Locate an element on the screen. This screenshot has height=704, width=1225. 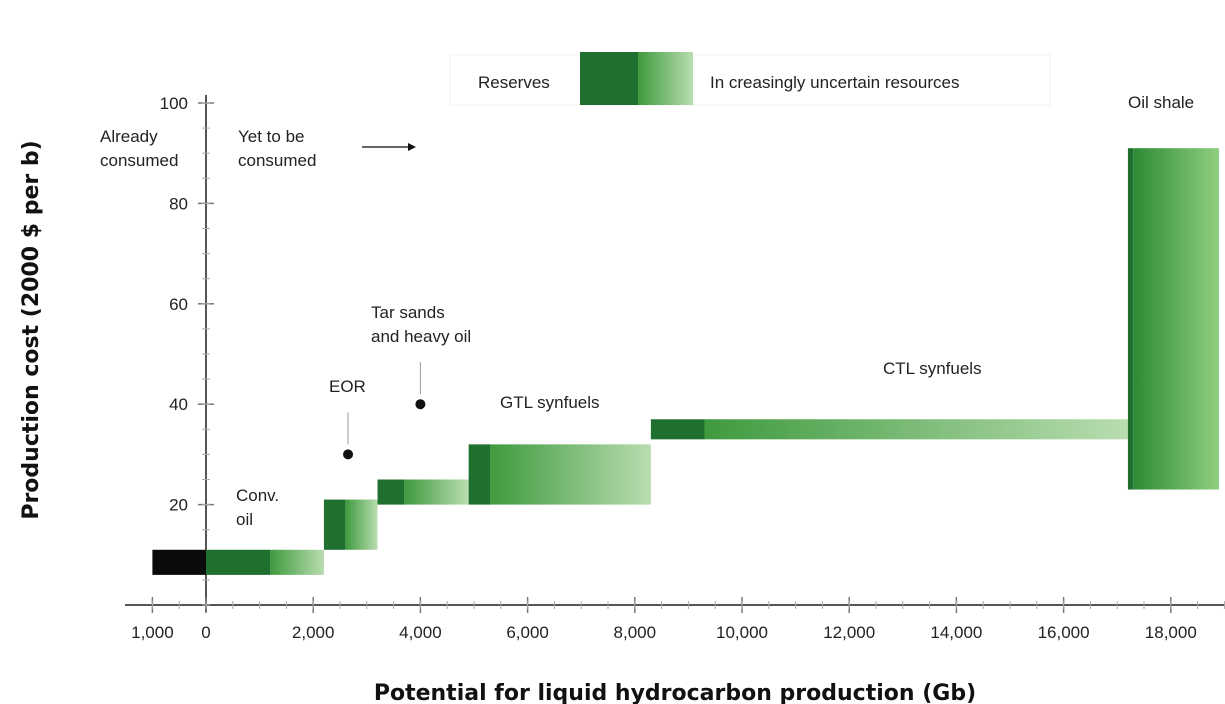
x-tick-label: 1,000 is located at coordinates (152, 632).